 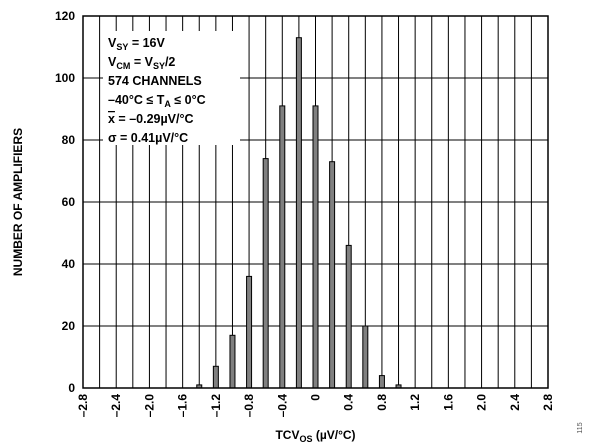 I want to click on x-tick-label: –1.6, so click(x=183, y=406).